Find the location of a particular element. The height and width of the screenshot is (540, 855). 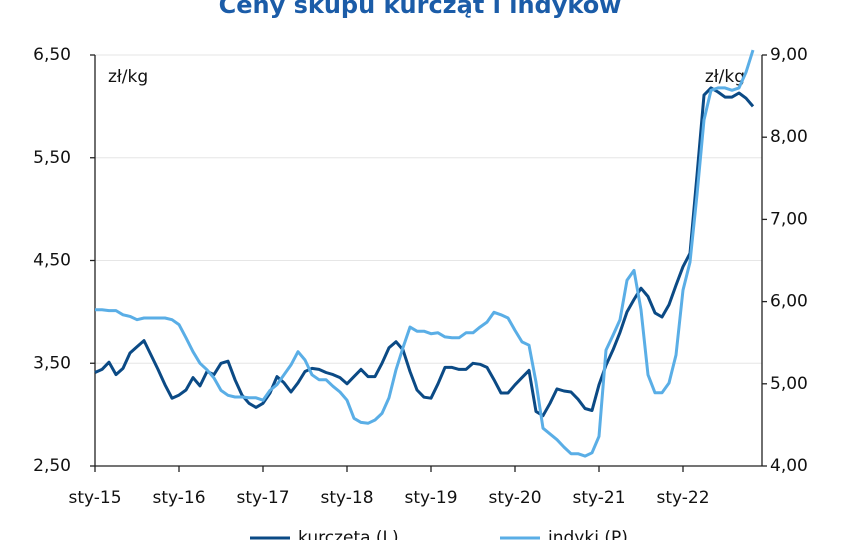

chart-title: Ceny skupu kurcząt i indyków is located at coordinates (420, 9).